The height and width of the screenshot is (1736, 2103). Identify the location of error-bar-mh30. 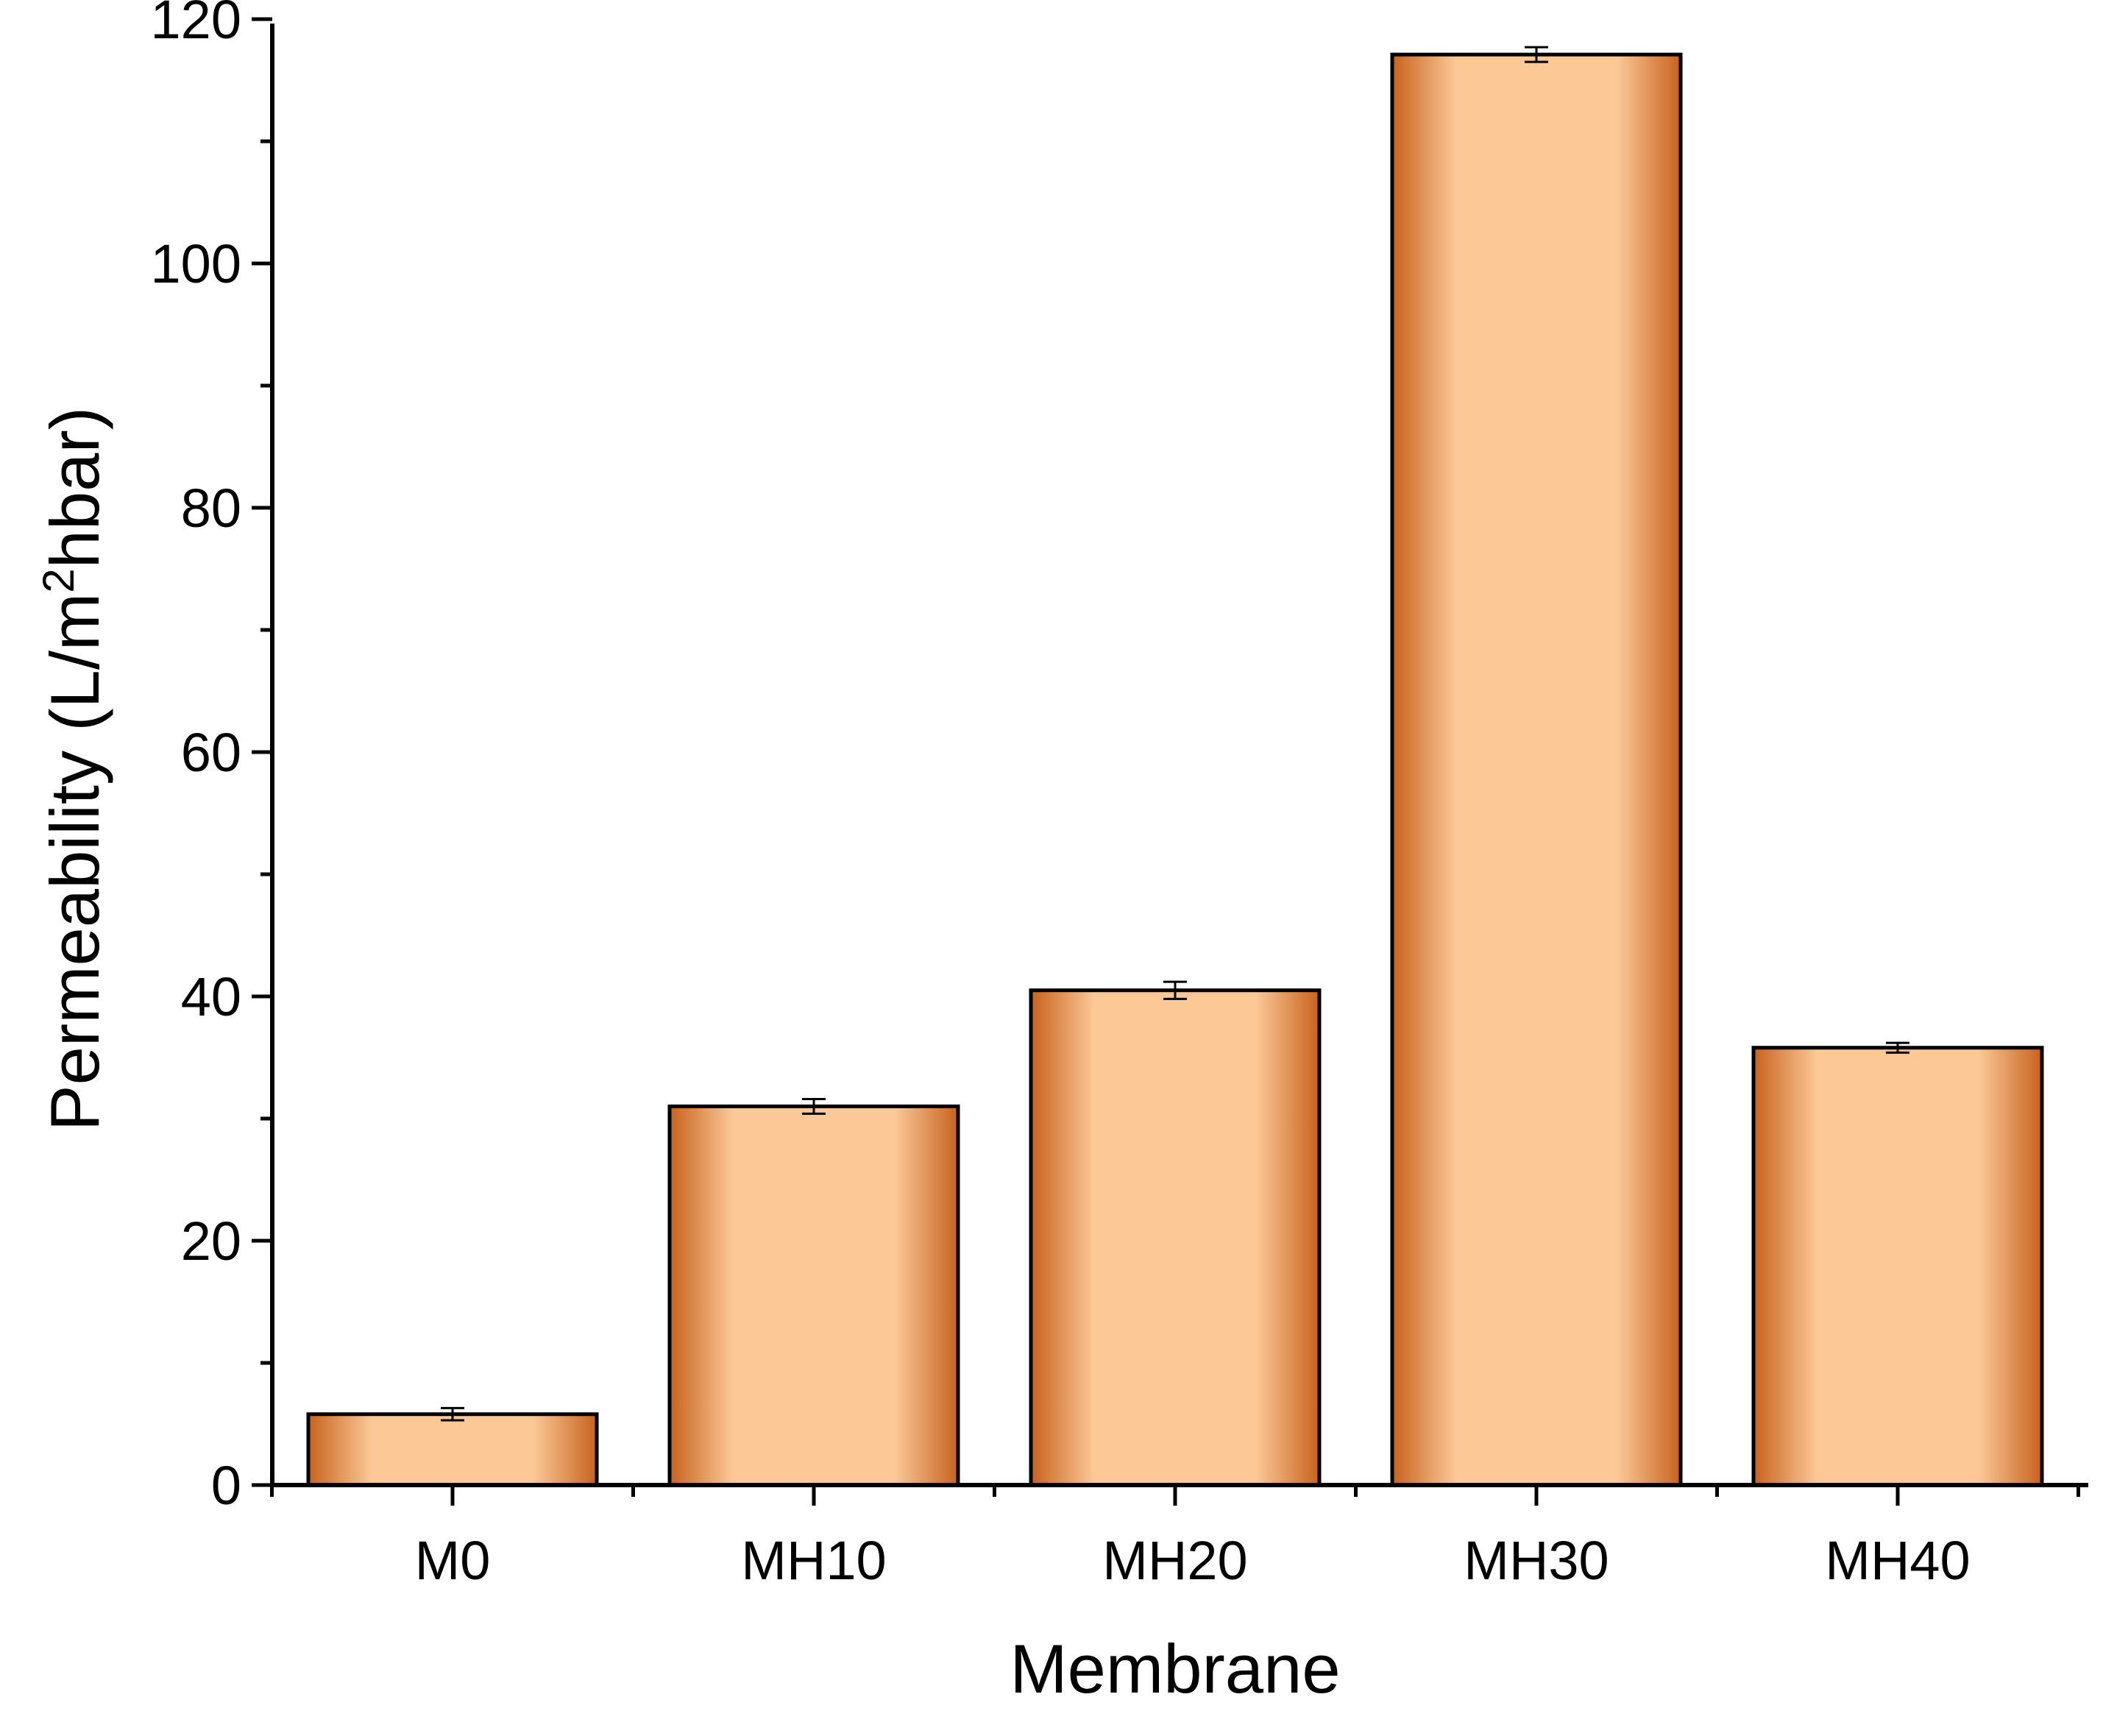
(1536, 54).